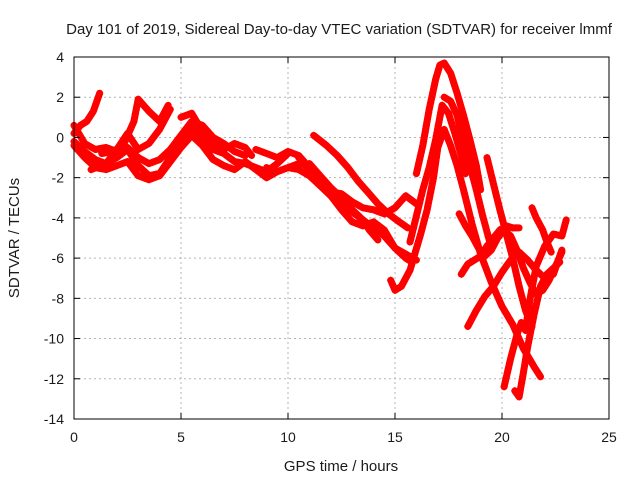 The height and width of the screenshot is (480, 640). I want to click on y-tick-label: -4, so click(58, 218).